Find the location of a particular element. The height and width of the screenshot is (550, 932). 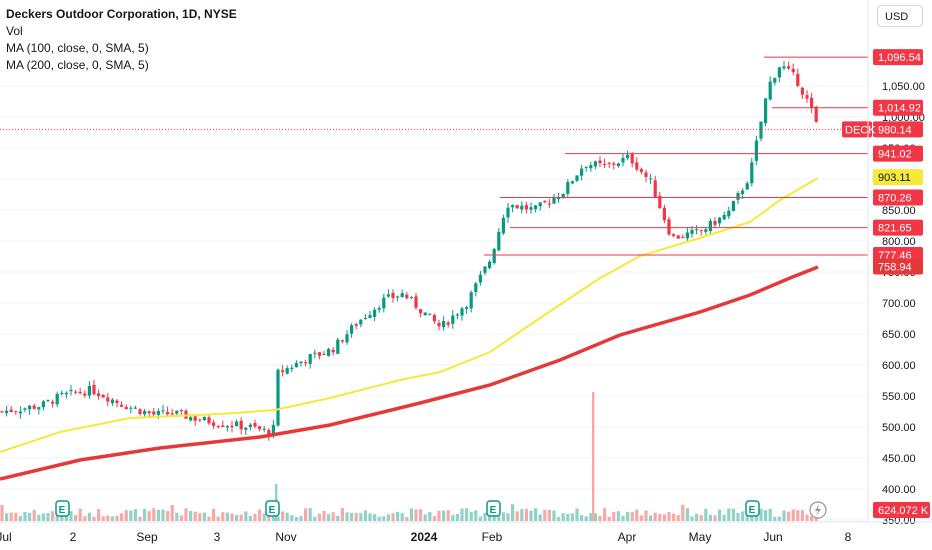

price-badge: 870.26 is located at coordinates (895, 198).